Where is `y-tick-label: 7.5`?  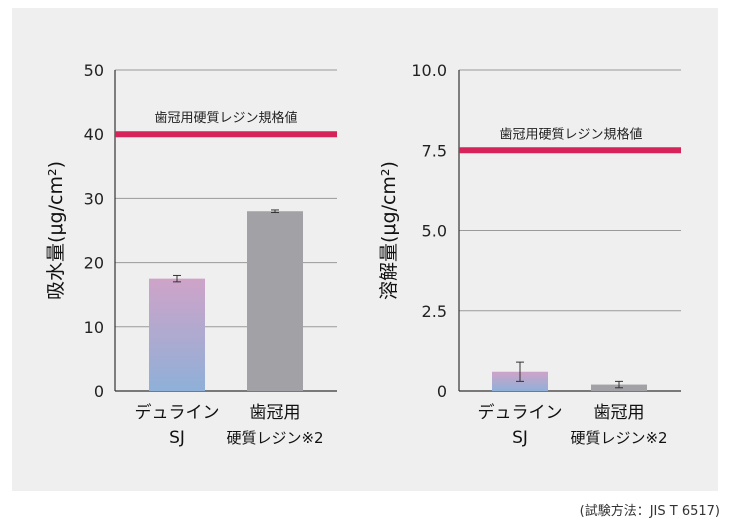
y-tick-label: 7.5 is located at coordinates (434, 150).